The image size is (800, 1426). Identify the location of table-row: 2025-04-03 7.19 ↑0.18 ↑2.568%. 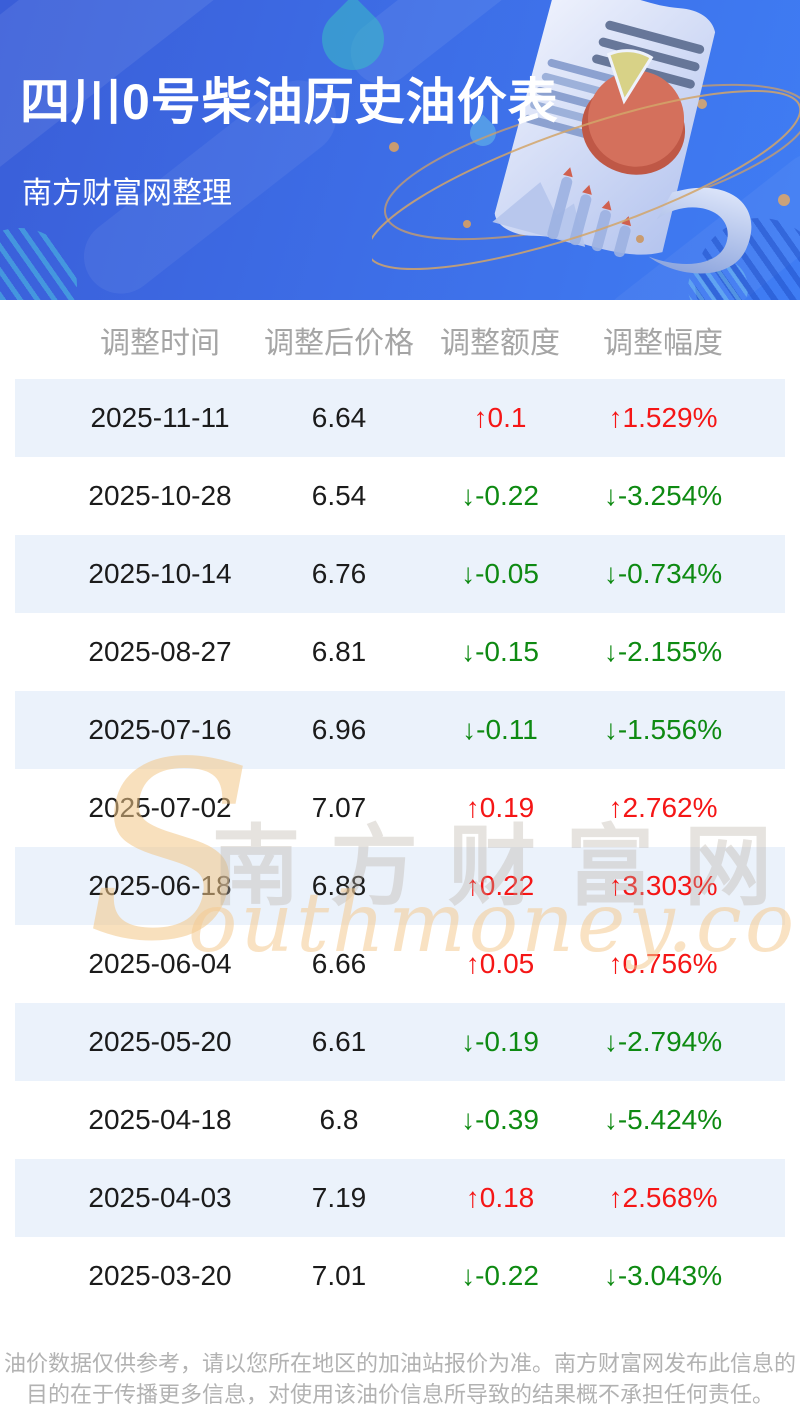
(400, 1198).